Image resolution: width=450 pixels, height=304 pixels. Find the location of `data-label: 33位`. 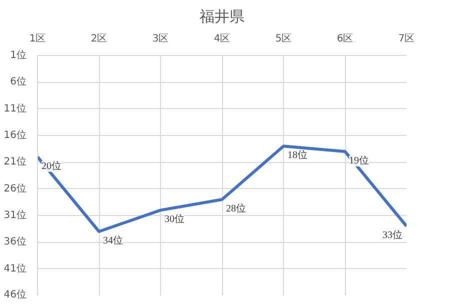

data-label: 33位 is located at coordinates (392, 235).